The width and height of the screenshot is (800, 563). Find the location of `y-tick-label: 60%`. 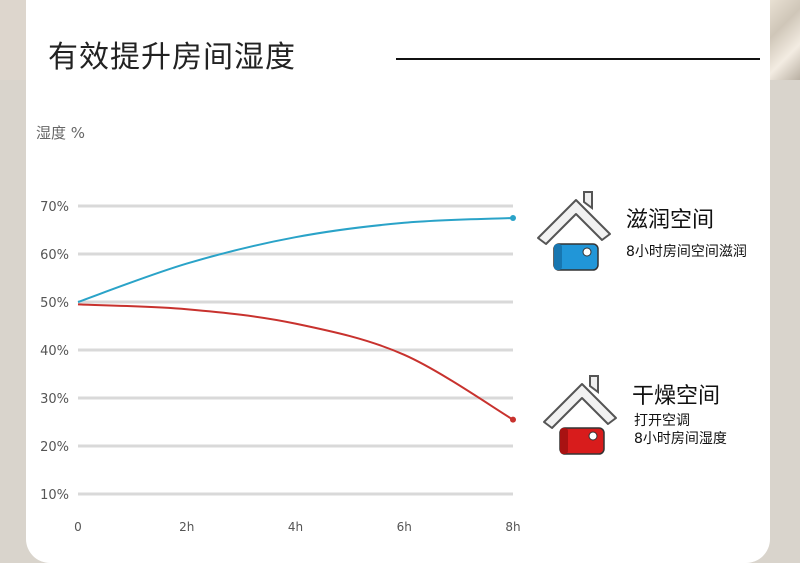

y-tick-label: 60% is located at coordinates (54, 255).